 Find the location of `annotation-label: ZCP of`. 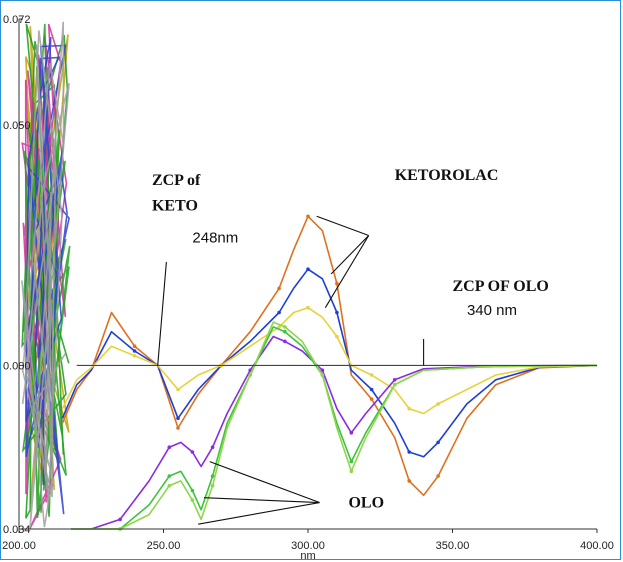

annotation-label: ZCP of is located at coordinates (176, 180).